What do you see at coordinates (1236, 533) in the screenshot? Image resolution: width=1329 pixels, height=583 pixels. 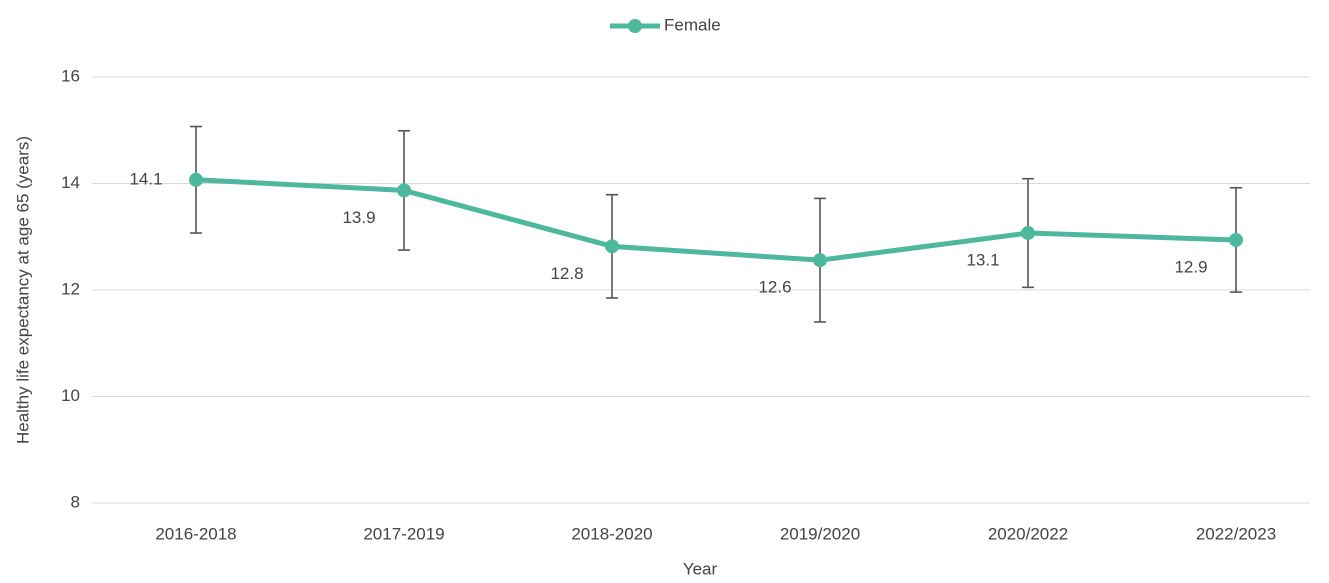 I see `x-tick-label: 2022/2023` at bounding box center [1236, 533].